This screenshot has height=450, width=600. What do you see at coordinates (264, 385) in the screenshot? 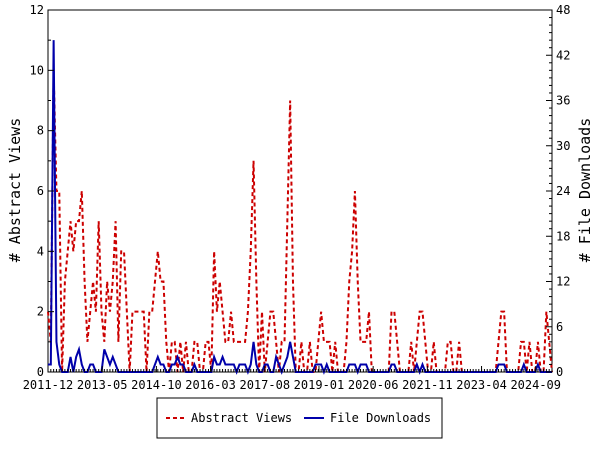
I see `x-tick-label: 2017-08` at bounding box center [264, 385].